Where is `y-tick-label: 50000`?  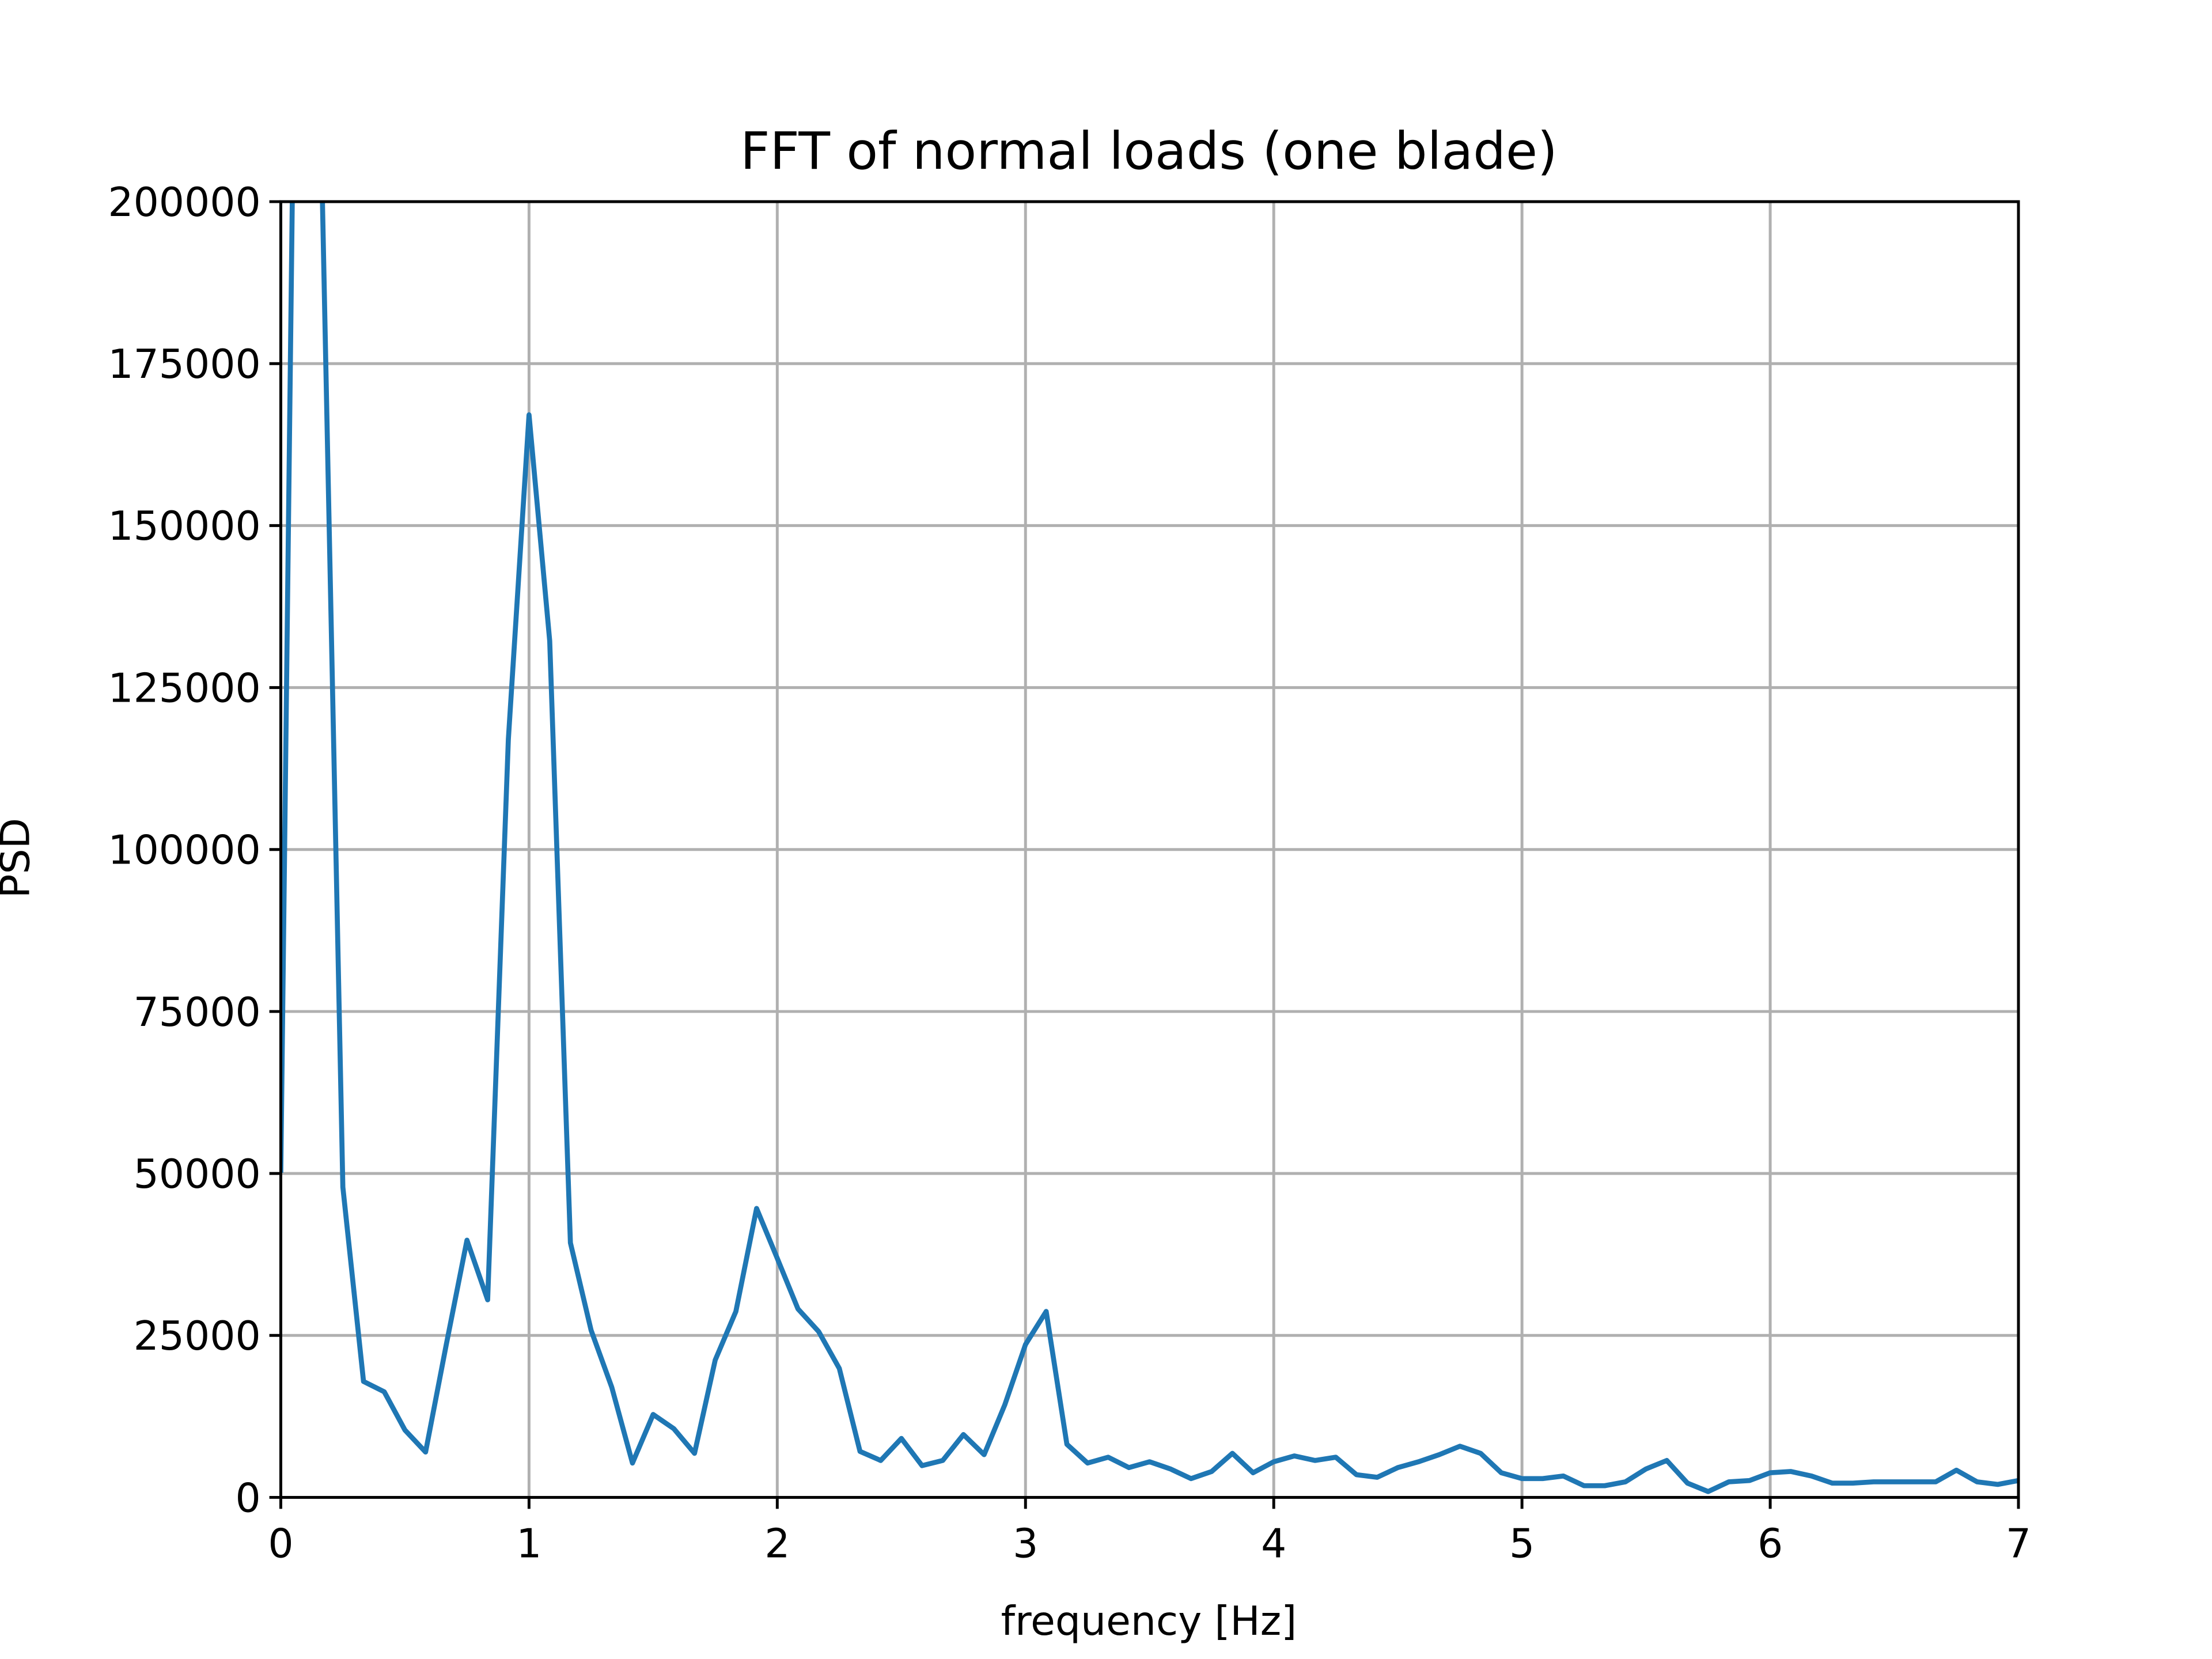
y-tick-label: 50000 is located at coordinates (197, 1174).